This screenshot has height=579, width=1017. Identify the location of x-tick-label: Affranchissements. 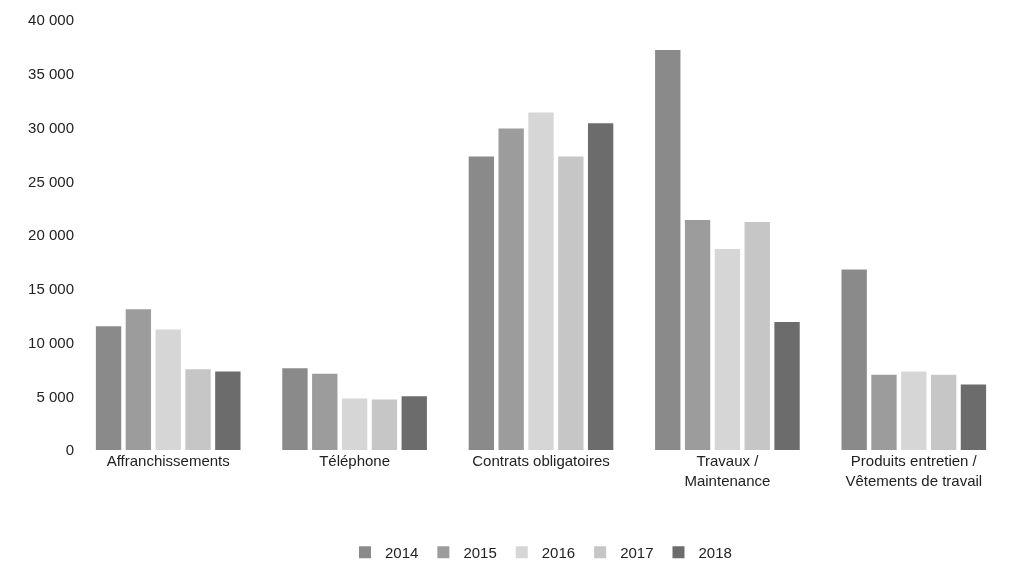
(168, 460).